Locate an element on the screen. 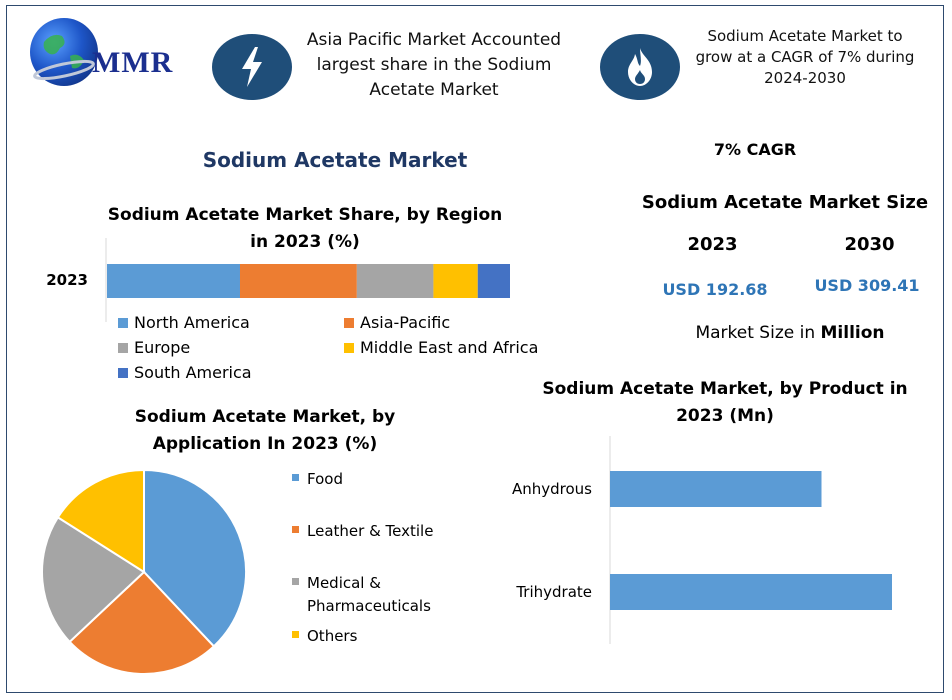 The height and width of the screenshot is (700, 952). product-label-trihydrate: Trihydrate is located at coordinates (553, 592).